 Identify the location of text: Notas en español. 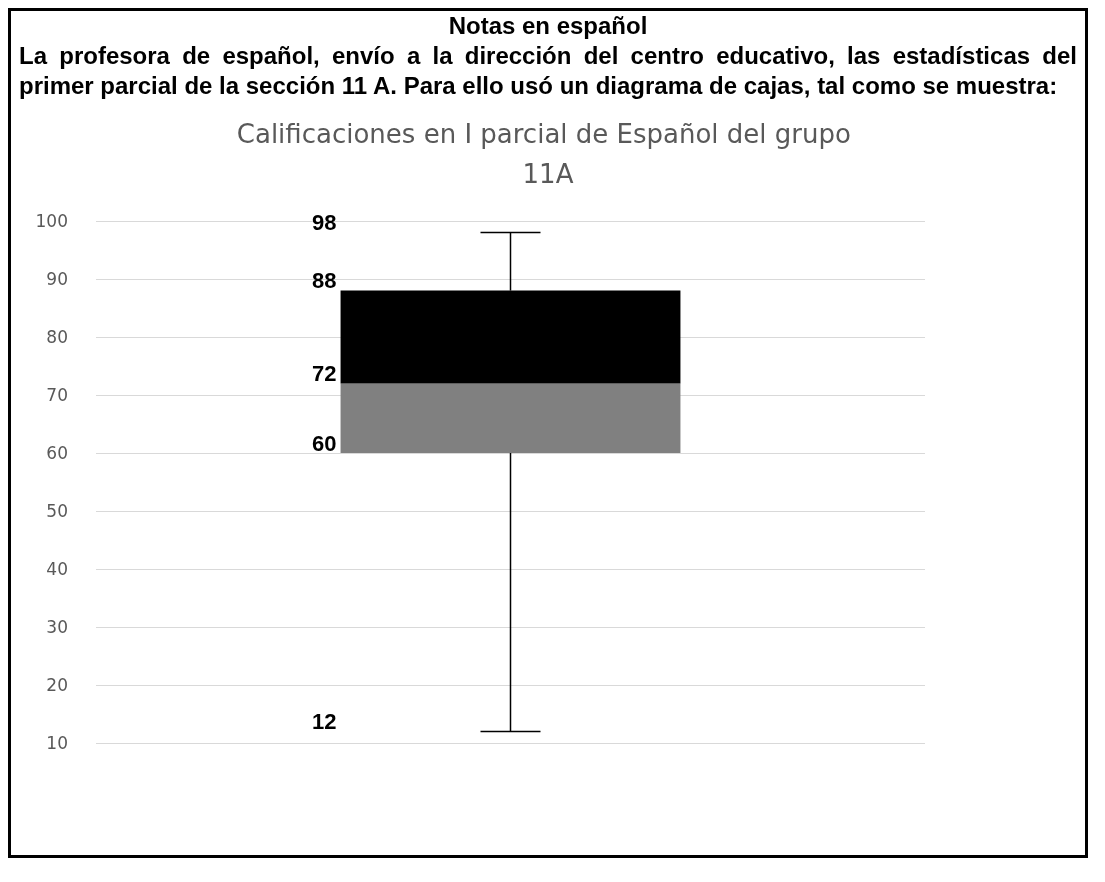
(548, 26).